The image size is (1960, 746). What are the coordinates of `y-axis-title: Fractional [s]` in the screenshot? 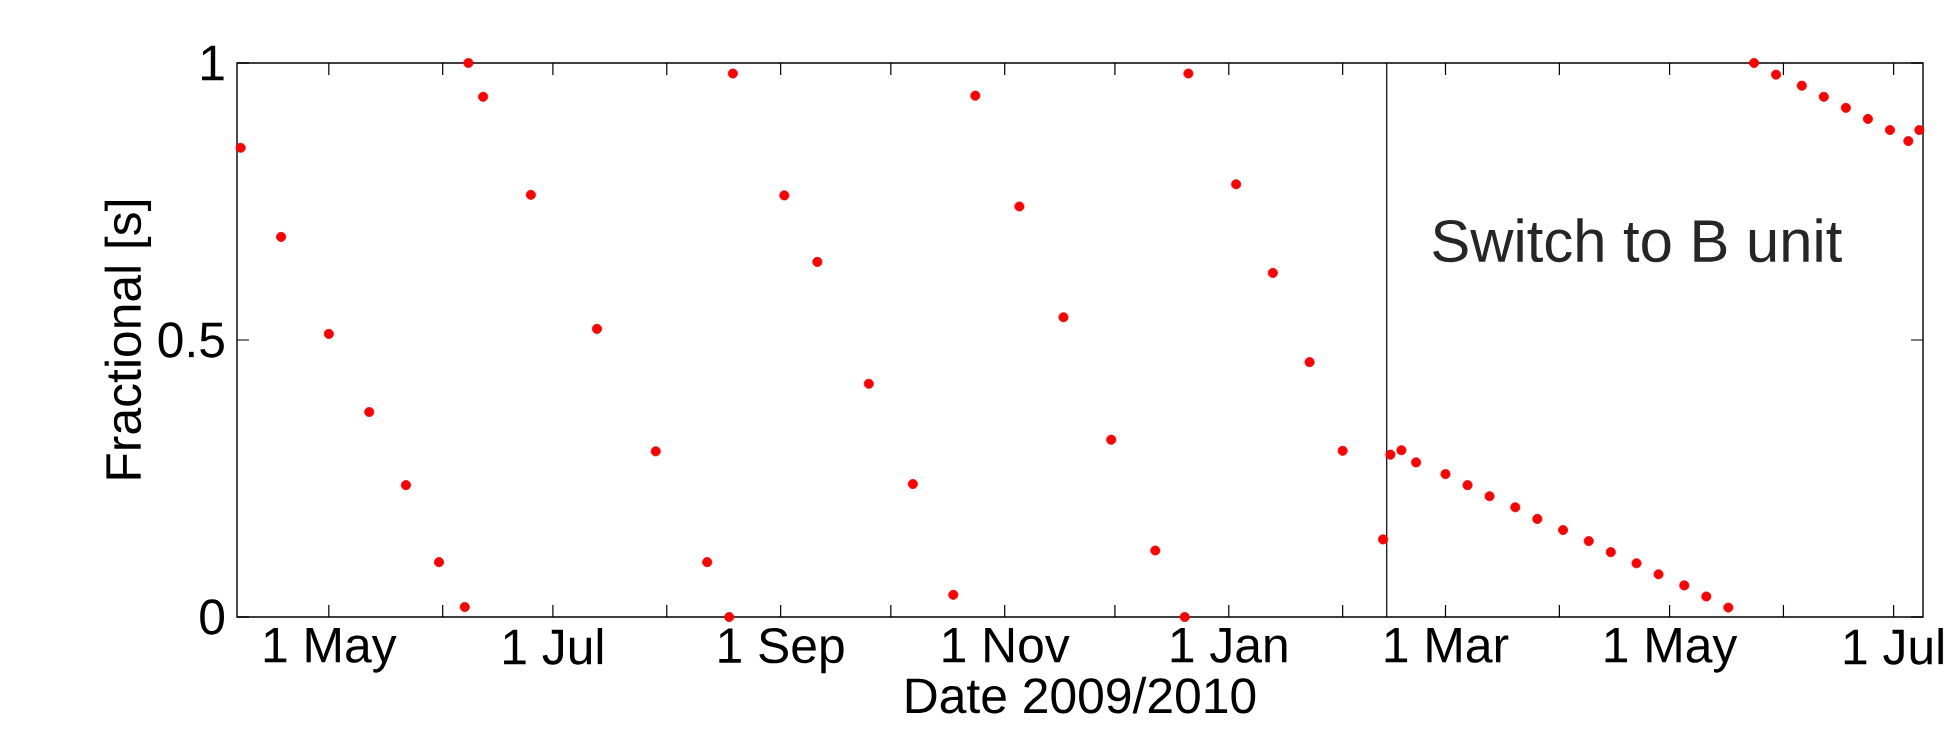 It's located at (128, 340).